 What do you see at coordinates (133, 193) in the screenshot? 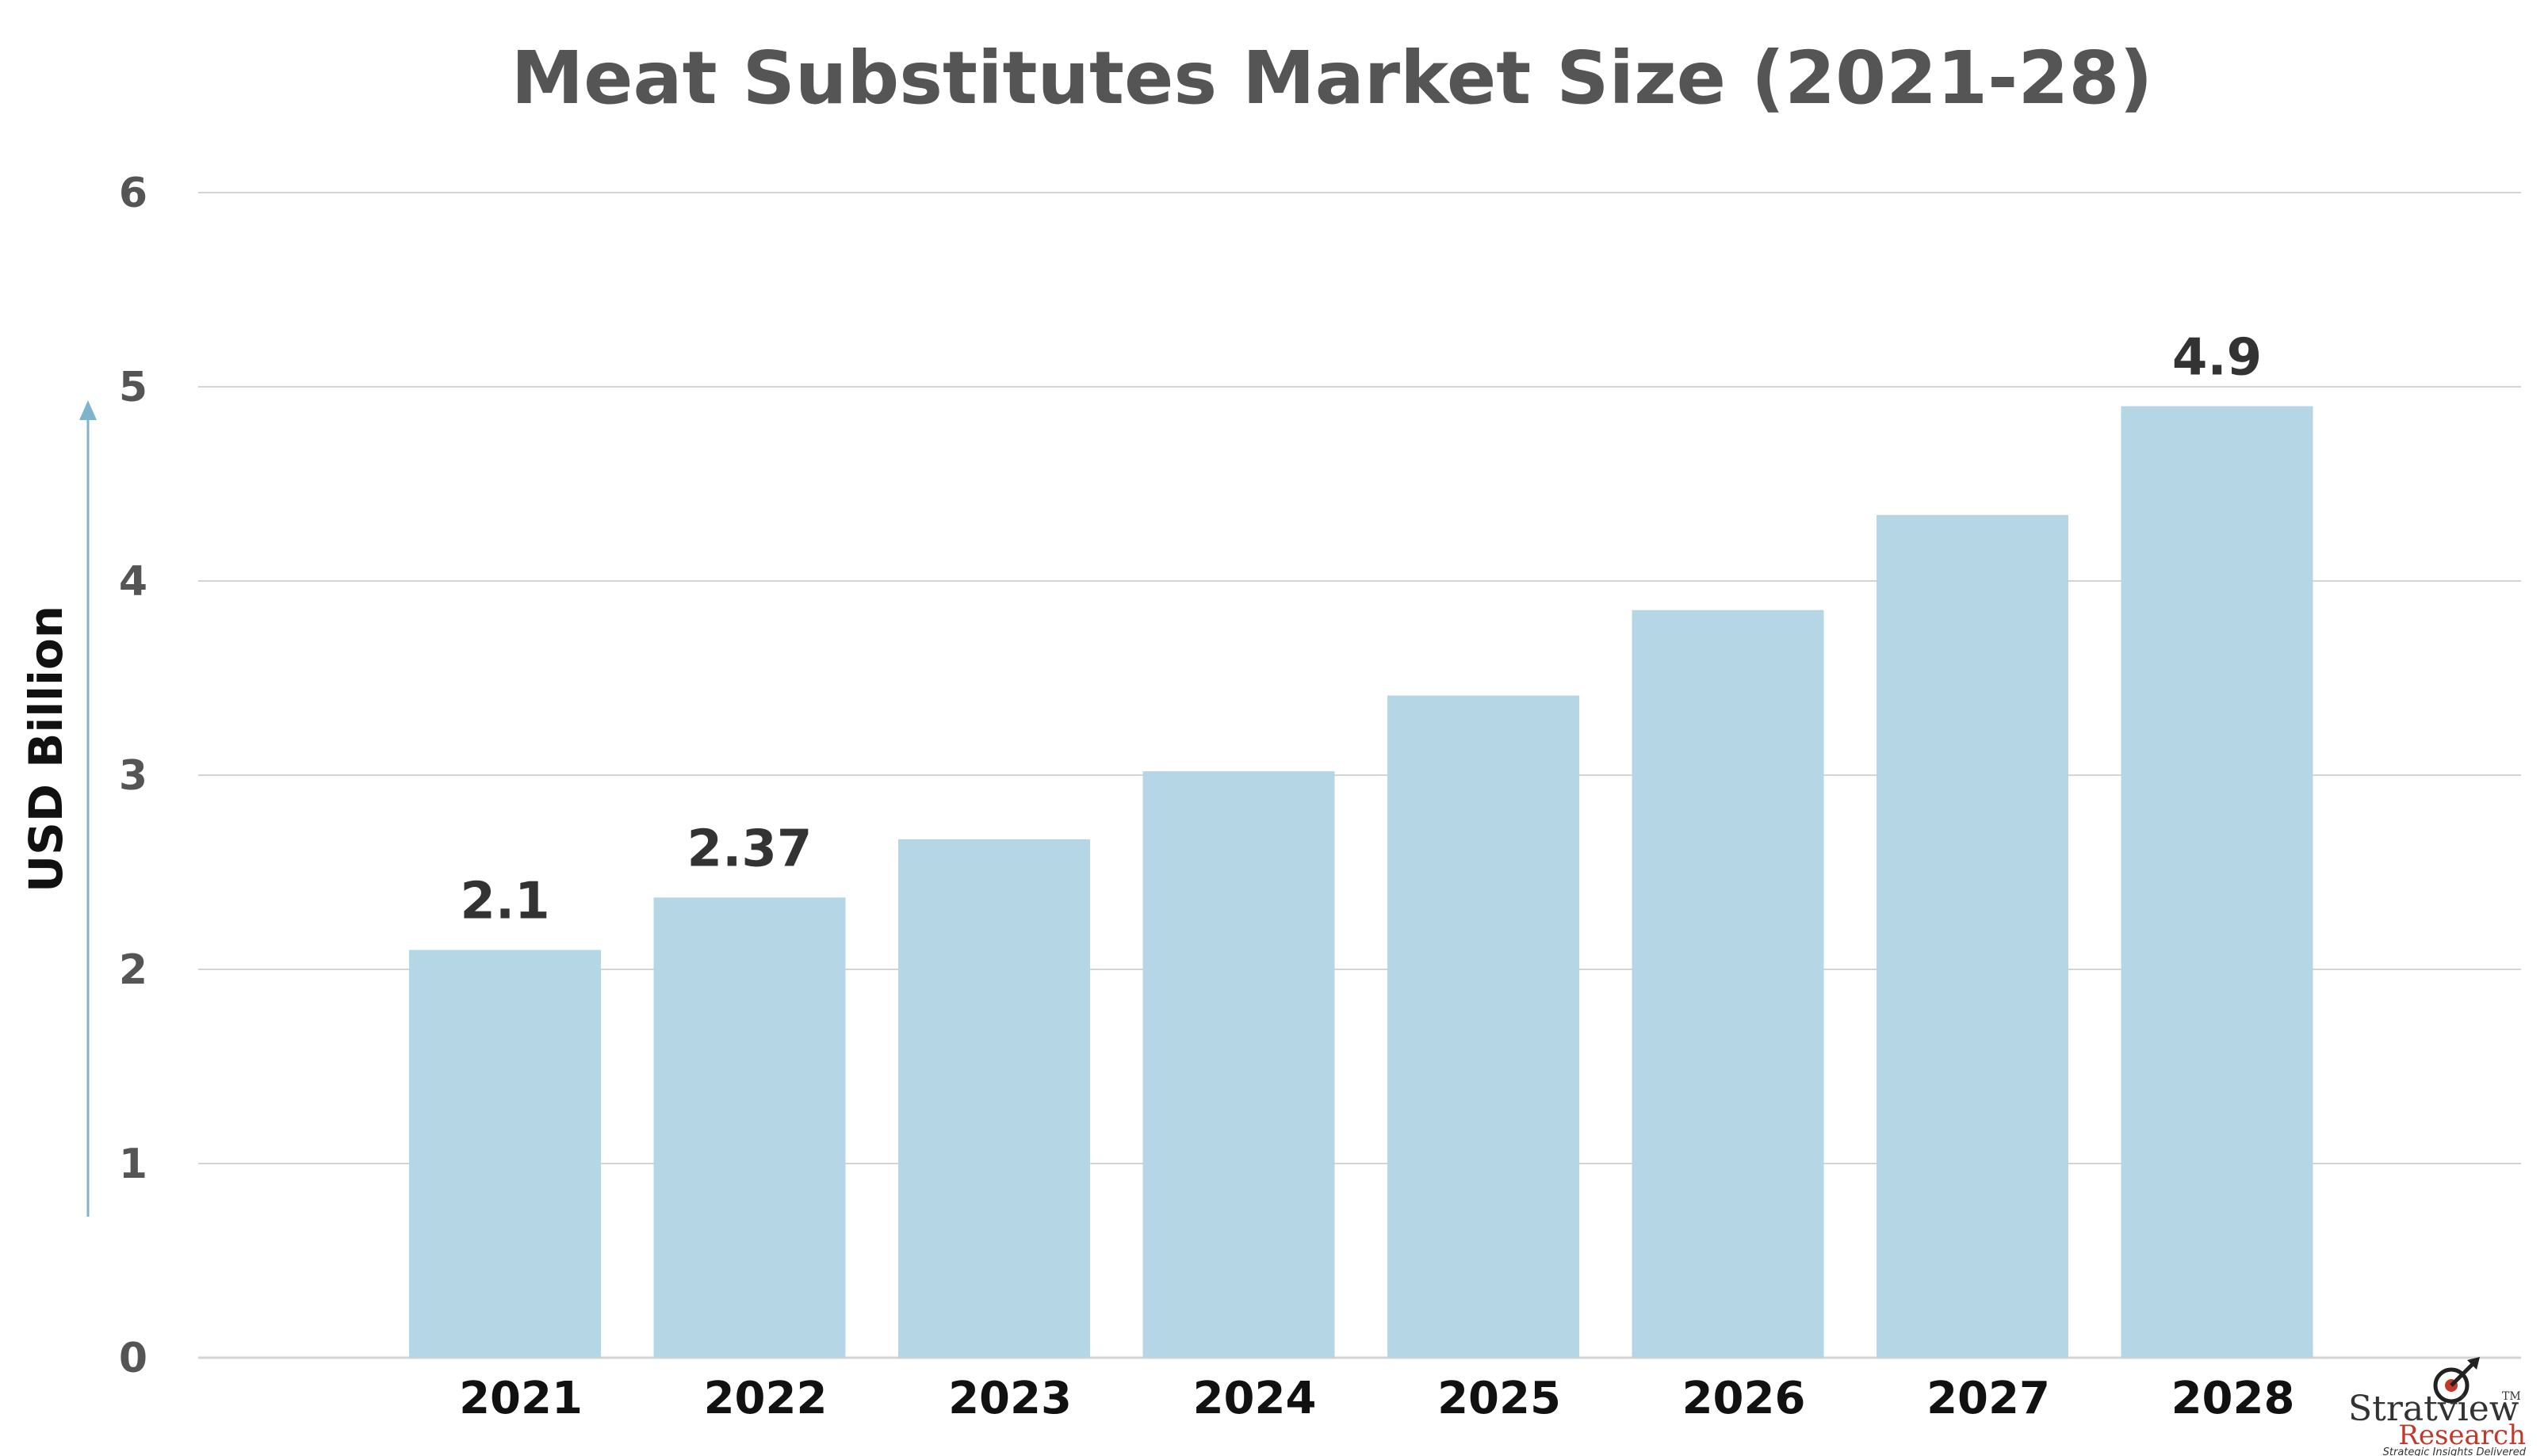
I see `y-tick-label: 6` at bounding box center [133, 193].